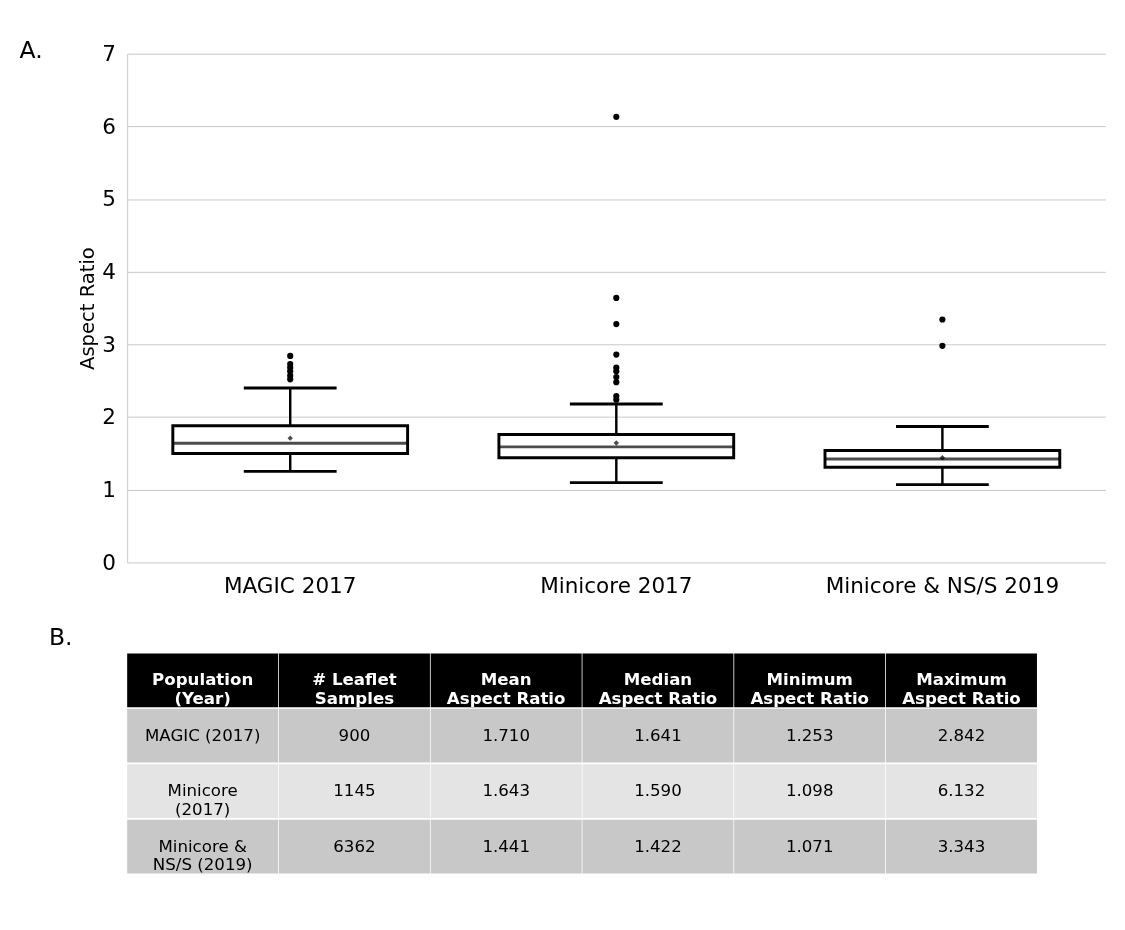  What do you see at coordinates (658, 735) in the screenshot?
I see `text: 1.641` at bounding box center [658, 735].